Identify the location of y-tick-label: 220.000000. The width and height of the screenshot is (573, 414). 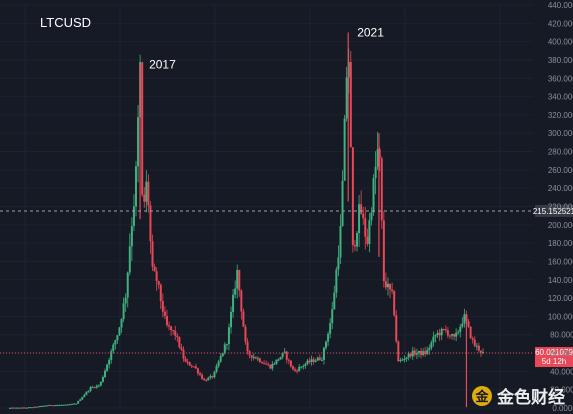
(560, 207).